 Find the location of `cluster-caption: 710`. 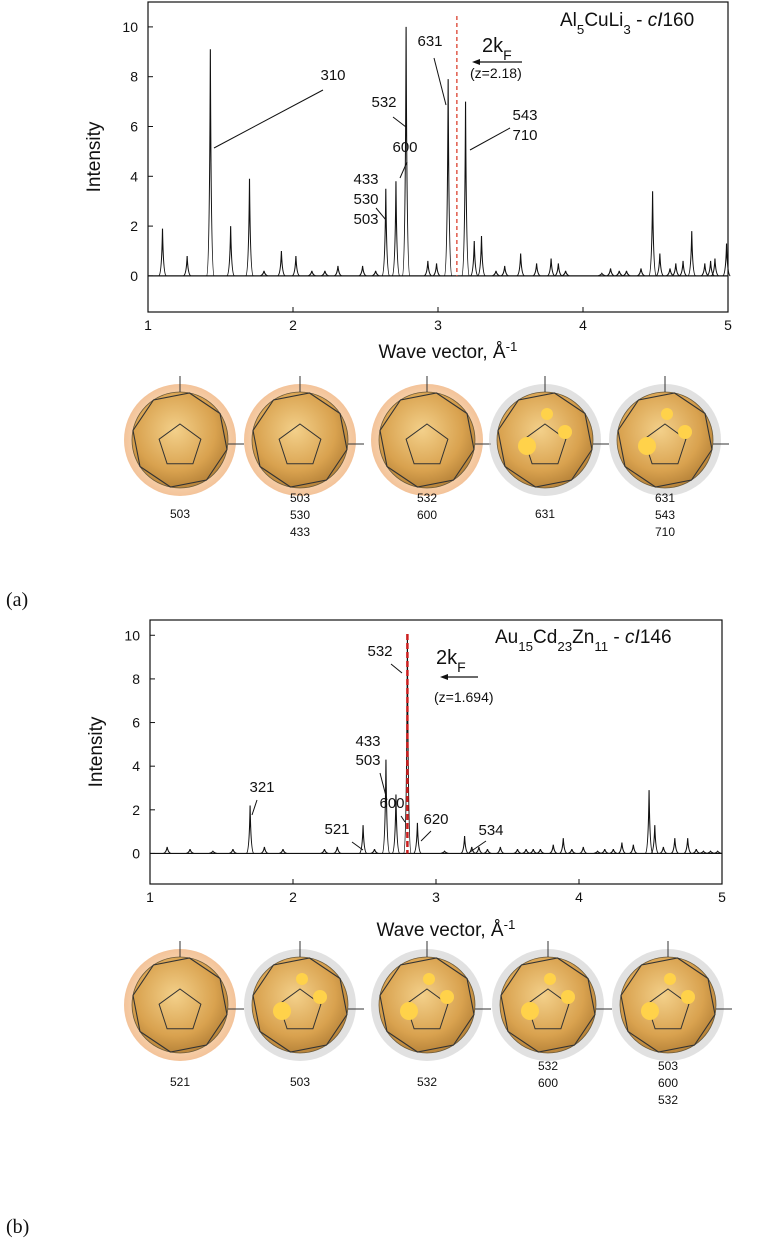

cluster-caption: 710 is located at coordinates (665, 532).